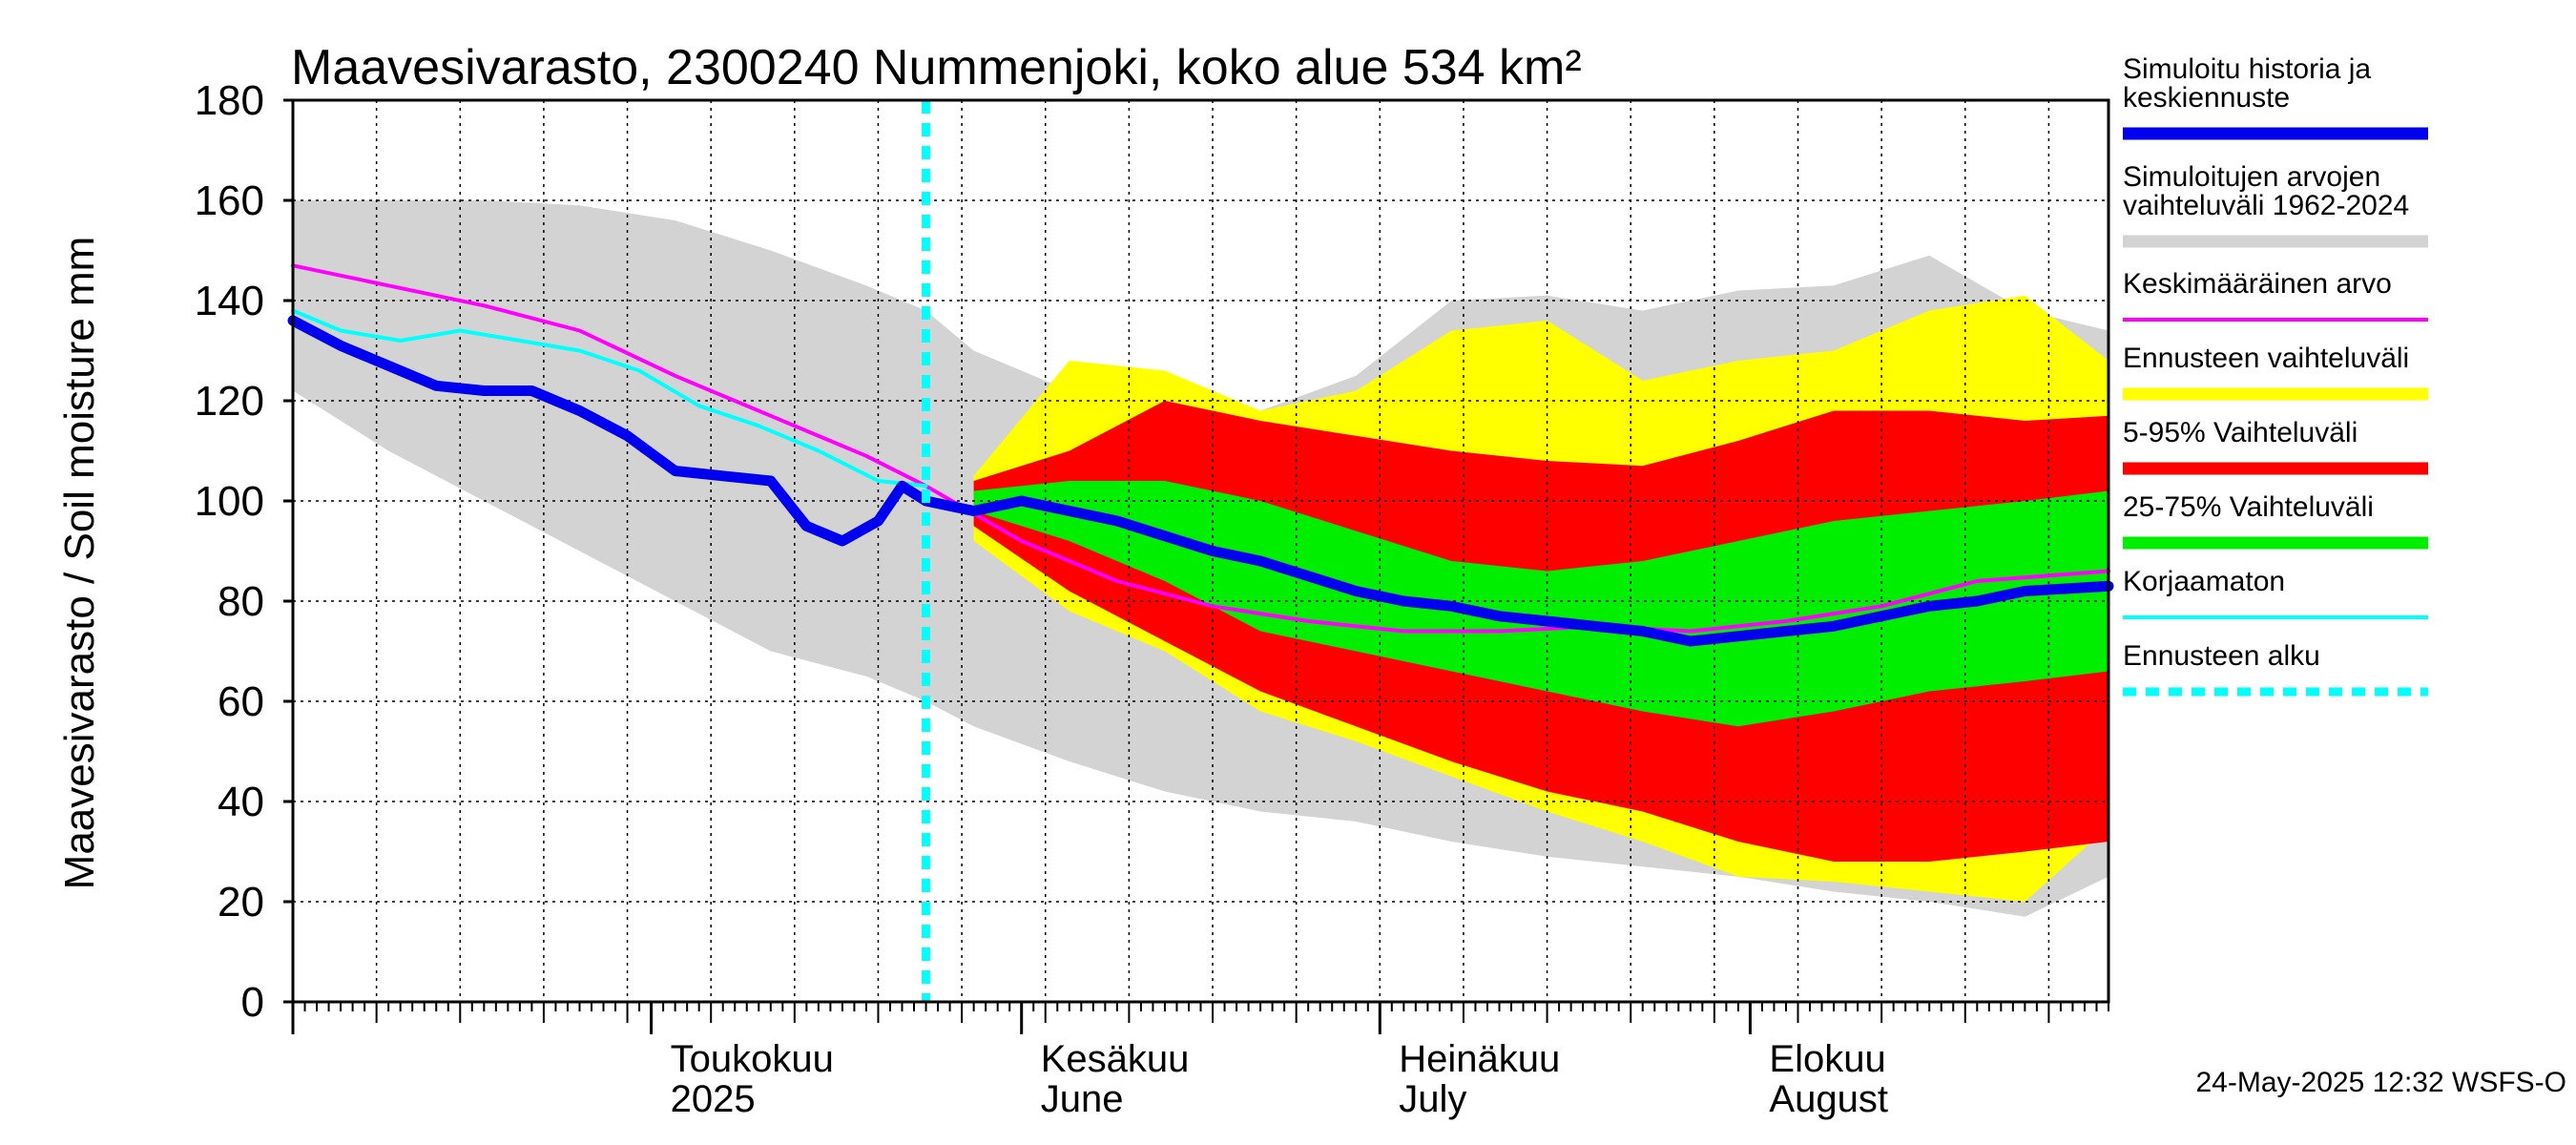  I want to click on month-label: Heinäkuu, so click(1479, 1059).